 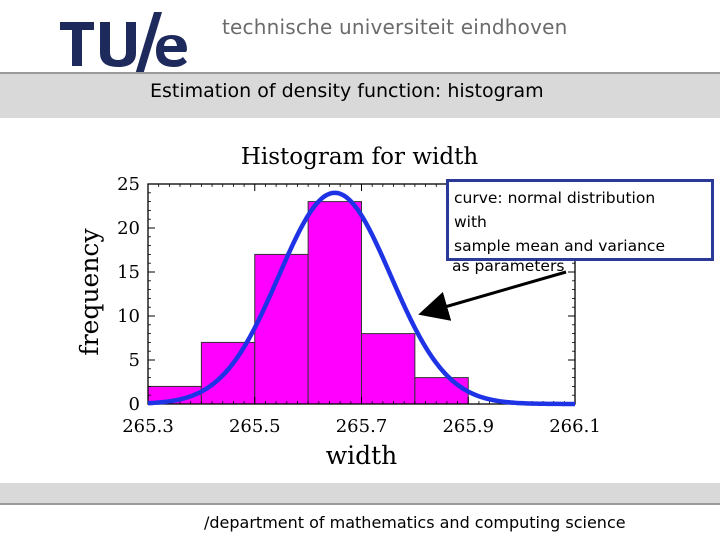 What do you see at coordinates (575, 426) in the screenshot?
I see `x-tick-label: 266.1` at bounding box center [575, 426].